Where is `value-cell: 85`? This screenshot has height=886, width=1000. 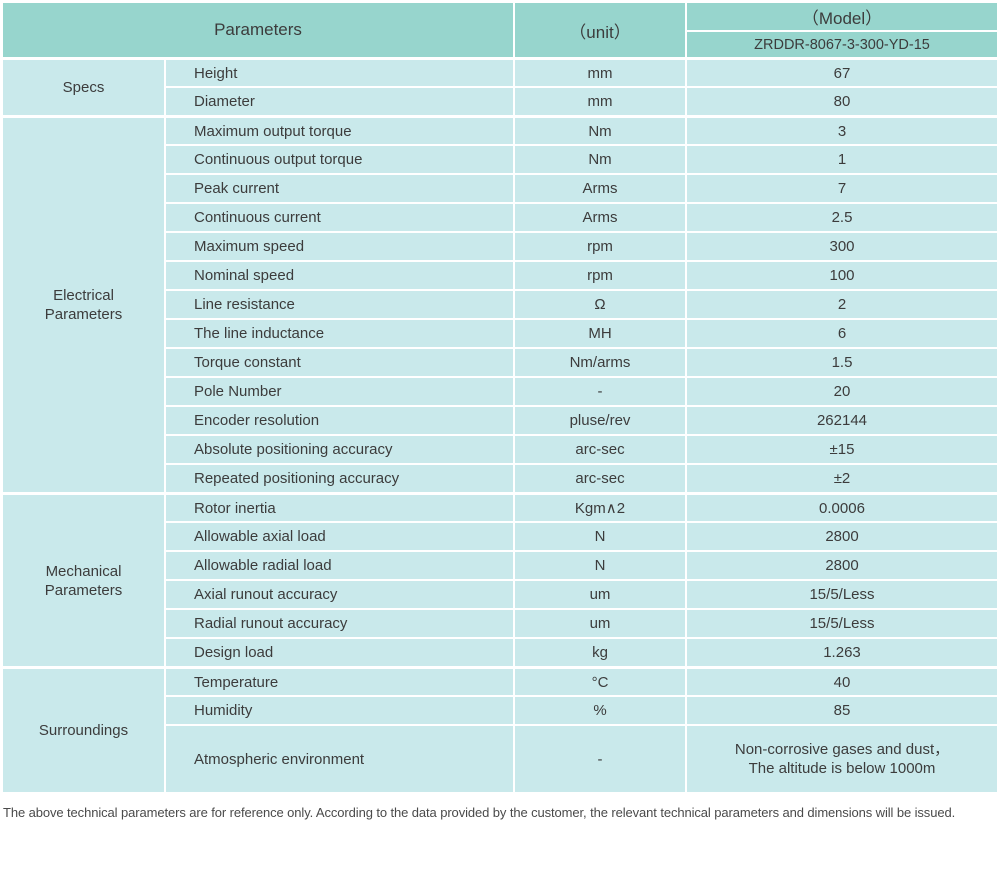 value-cell: 85 is located at coordinates (842, 710).